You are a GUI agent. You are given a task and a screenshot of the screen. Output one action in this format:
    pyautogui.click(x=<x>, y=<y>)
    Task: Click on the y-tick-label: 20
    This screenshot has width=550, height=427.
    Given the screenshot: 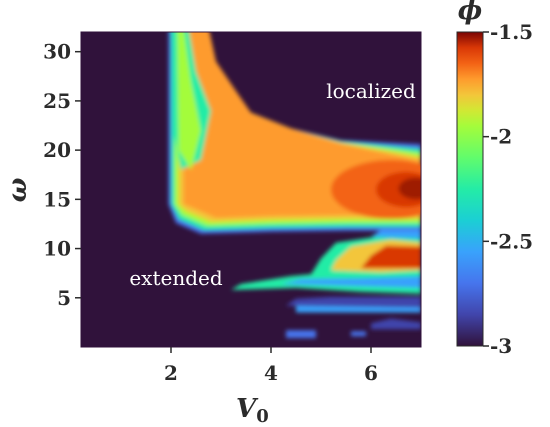 What is the action you would take?
    pyautogui.click(x=57, y=150)
    